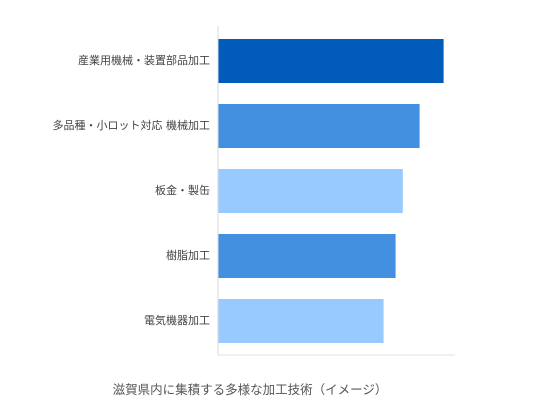  Describe the element at coordinates (250, 389) in the screenshot. I see `chart-caption: 滋賀県内に集積する多様な加工技術（イメージ）` at that location.